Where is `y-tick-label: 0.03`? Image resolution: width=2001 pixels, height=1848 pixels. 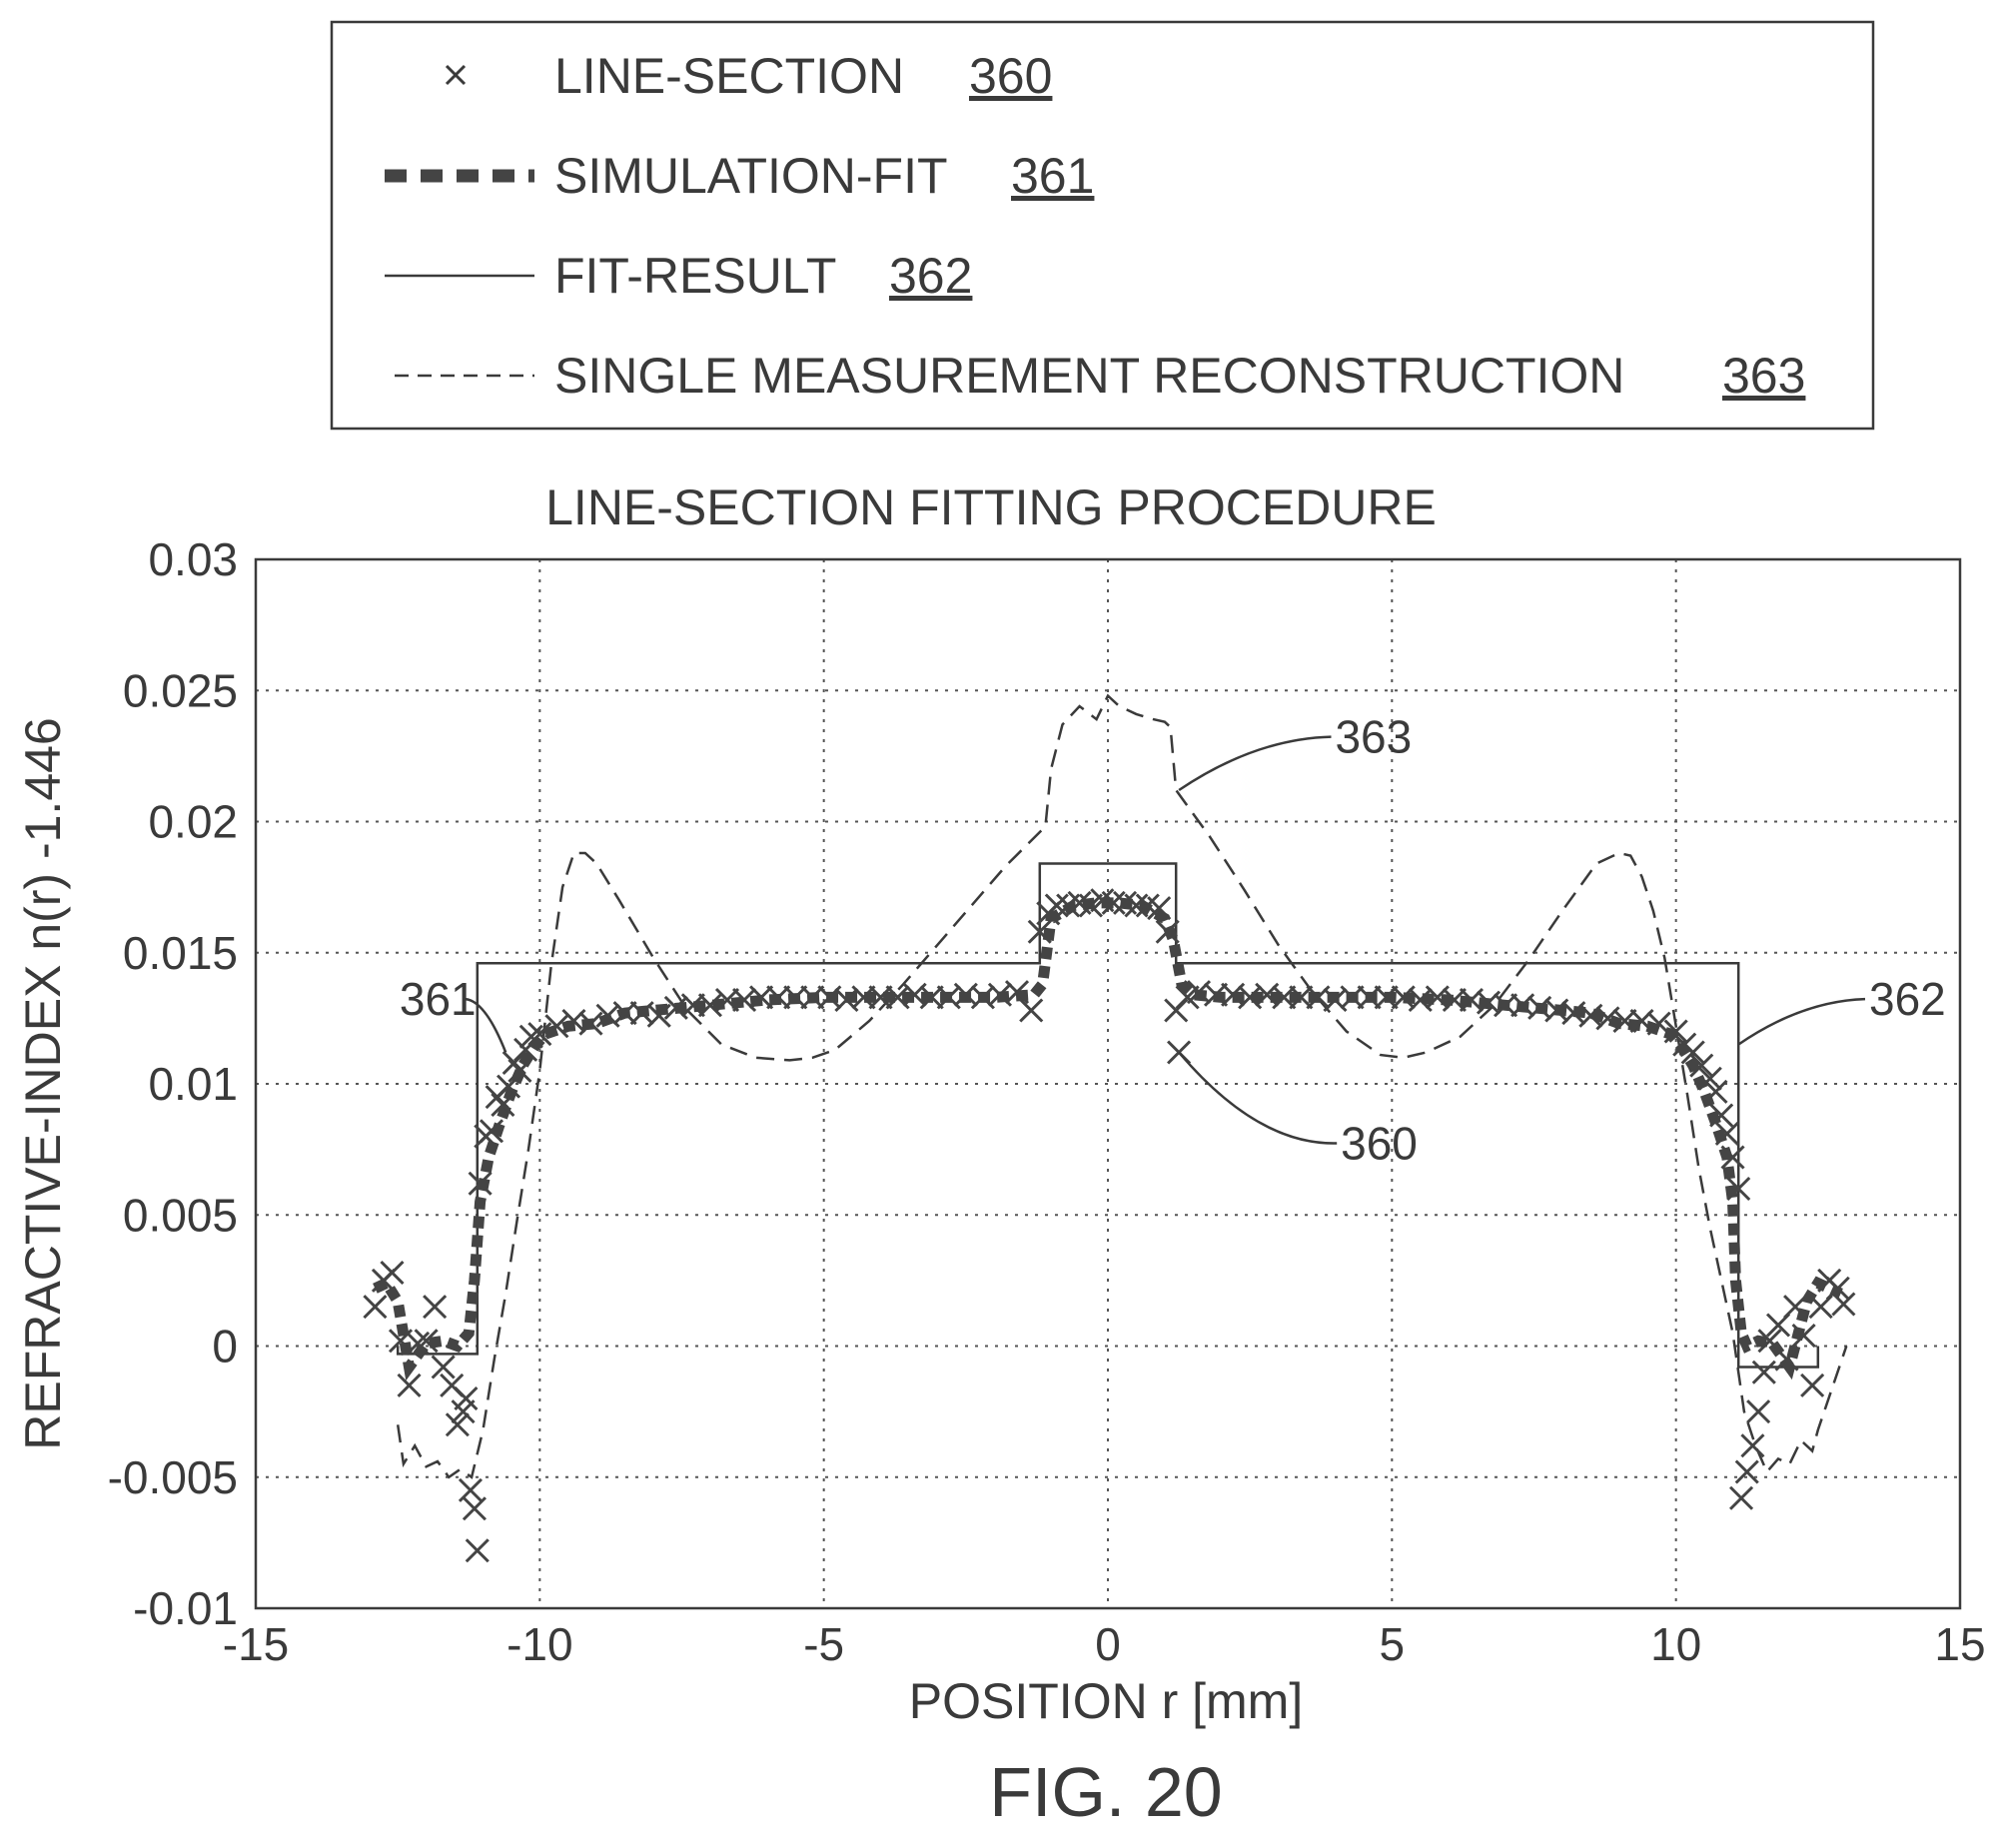 y-tick-label: 0.03 is located at coordinates (193, 559).